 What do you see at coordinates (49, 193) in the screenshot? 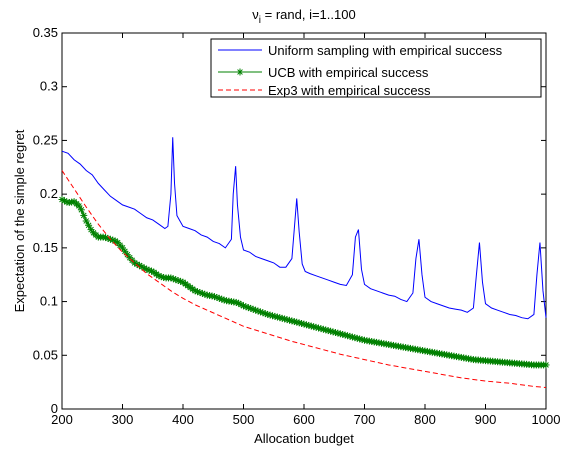
I see `y-tick-label: 0.2` at bounding box center [49, 193].